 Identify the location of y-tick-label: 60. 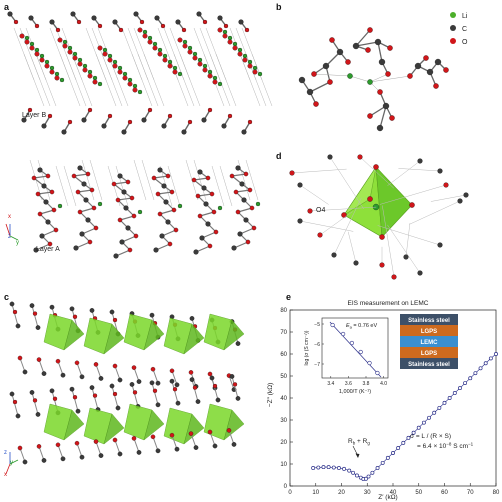
(283, 355).